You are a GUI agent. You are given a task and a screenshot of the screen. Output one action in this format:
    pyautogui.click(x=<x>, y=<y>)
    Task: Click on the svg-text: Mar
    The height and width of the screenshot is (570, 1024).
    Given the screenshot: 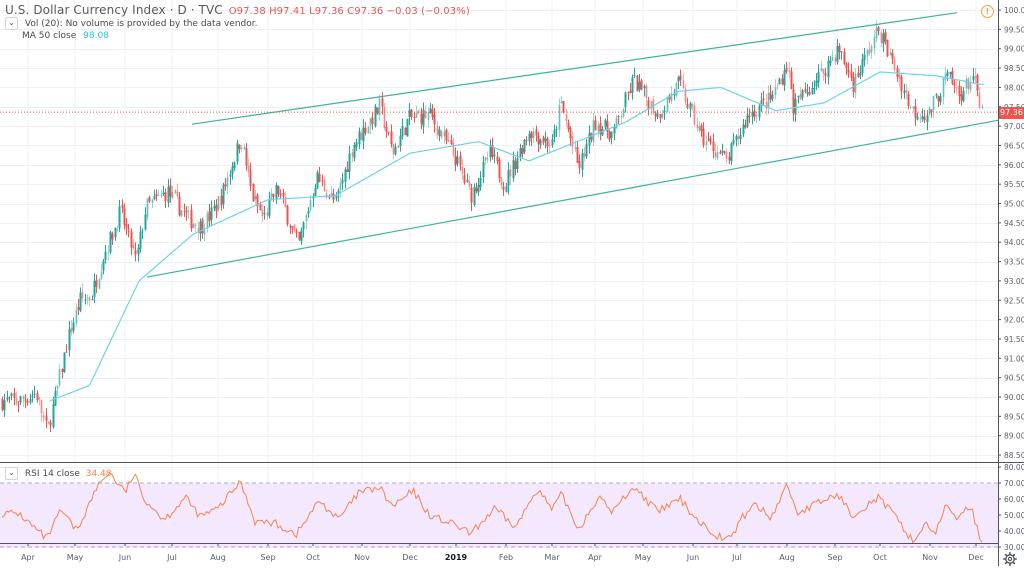 What is the action you would take?
    pyautogui.click(x=552, y=557)
    